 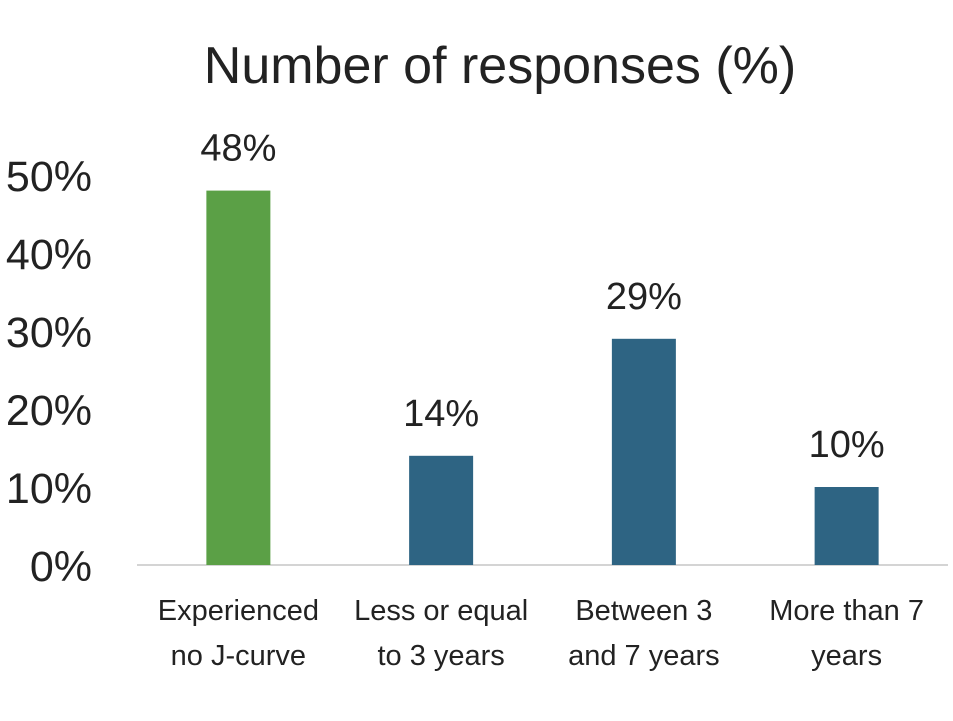 What do you see at coordinates (847, 445) in the screenshot?
I see `data-label: 10%` at bounding box center [847, 445].